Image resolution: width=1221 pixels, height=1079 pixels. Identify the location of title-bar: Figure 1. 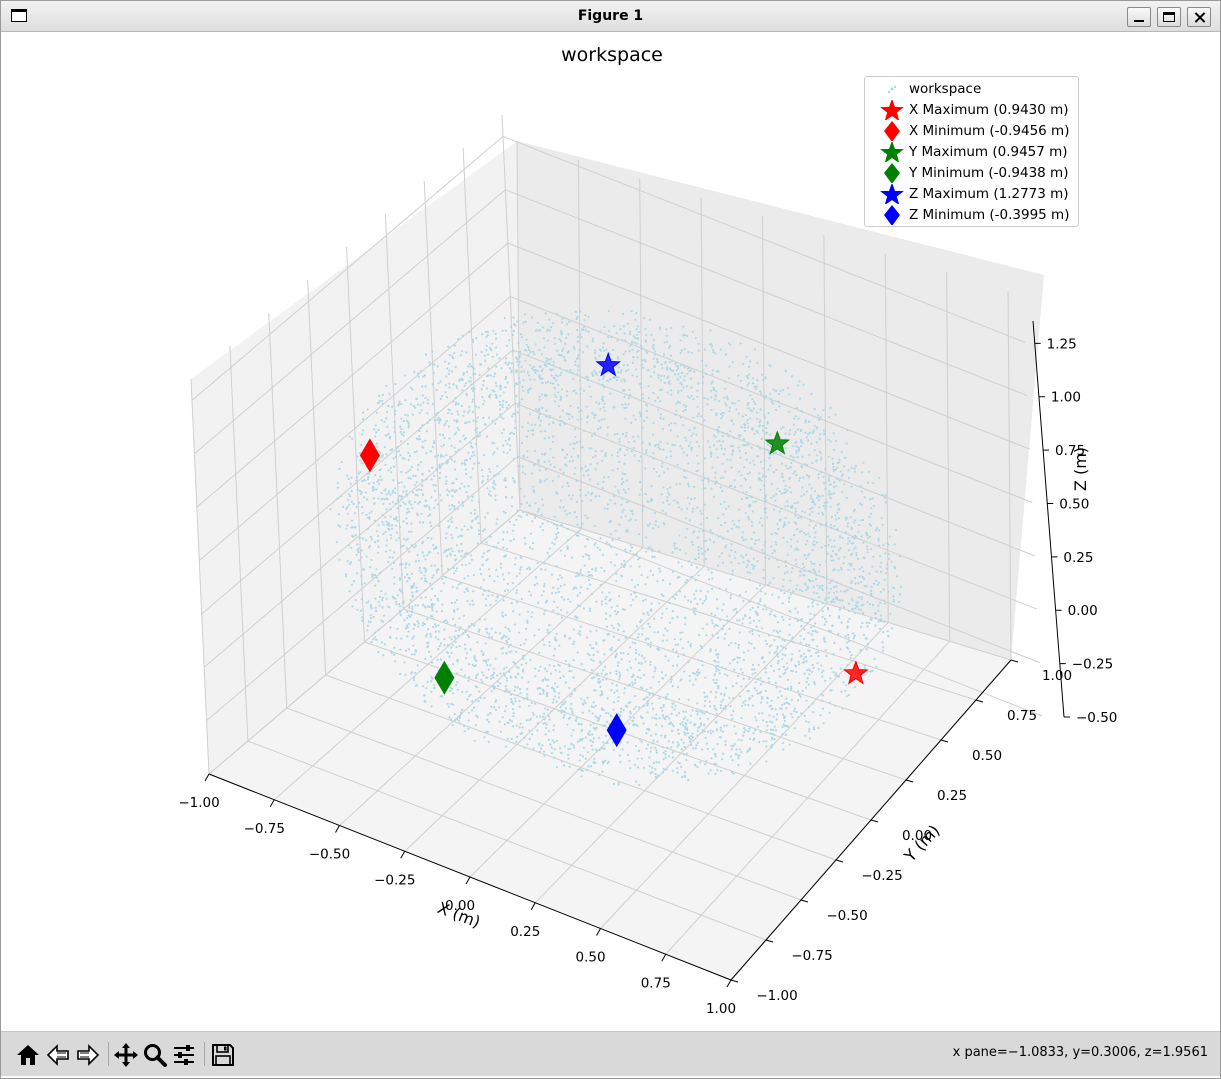
(610, 16).